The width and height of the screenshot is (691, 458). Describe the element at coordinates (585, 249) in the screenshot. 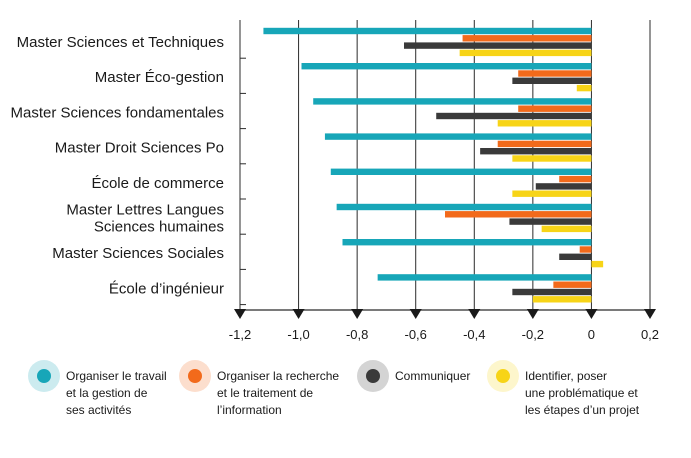

I see `bar-s1-c6` at that location.